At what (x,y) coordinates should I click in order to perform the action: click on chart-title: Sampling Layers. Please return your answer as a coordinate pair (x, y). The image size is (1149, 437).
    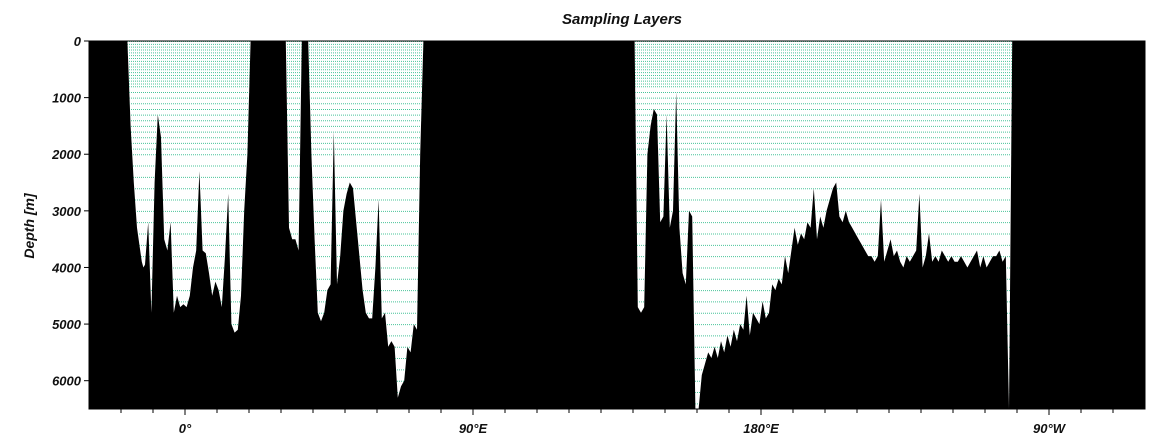
    Looking at the image, I should click on (622, 19).